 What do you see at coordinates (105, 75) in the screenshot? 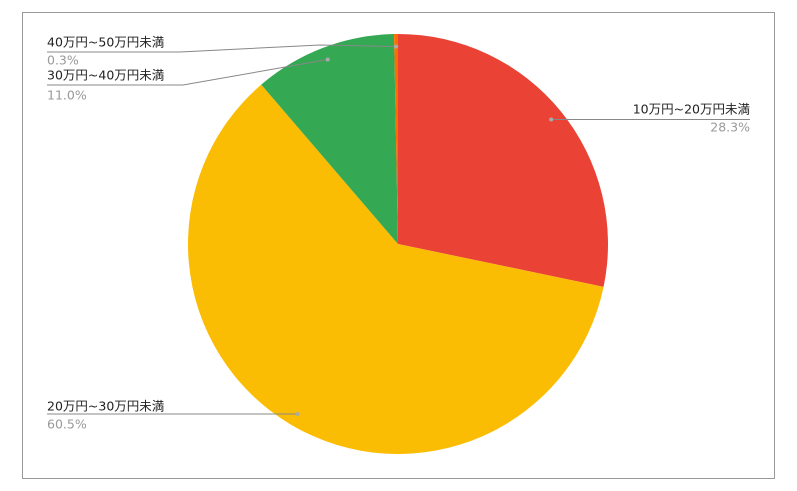
I see `slice-label: 30万円~40万円未満` at bounding box center [105, 75].